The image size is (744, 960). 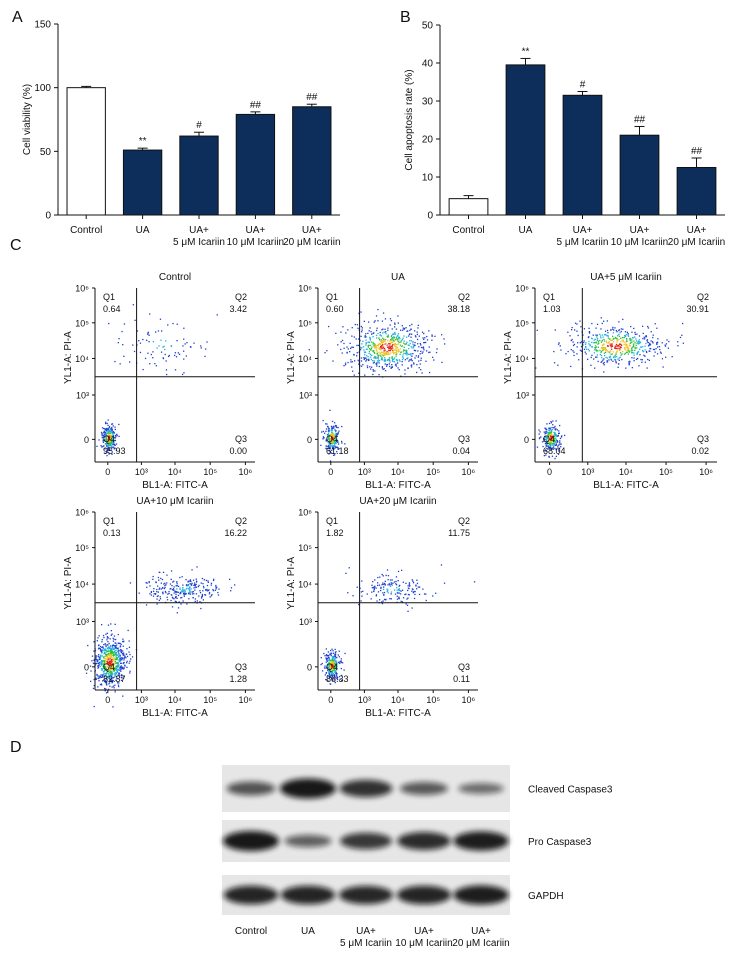 I want to click on quadrant-name: Q1, so click(x=332, y=297).